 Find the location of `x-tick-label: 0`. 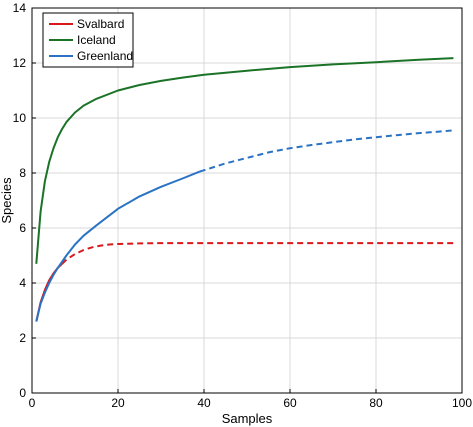

x-tick-label: 0 is located at coordinates (32, 403).